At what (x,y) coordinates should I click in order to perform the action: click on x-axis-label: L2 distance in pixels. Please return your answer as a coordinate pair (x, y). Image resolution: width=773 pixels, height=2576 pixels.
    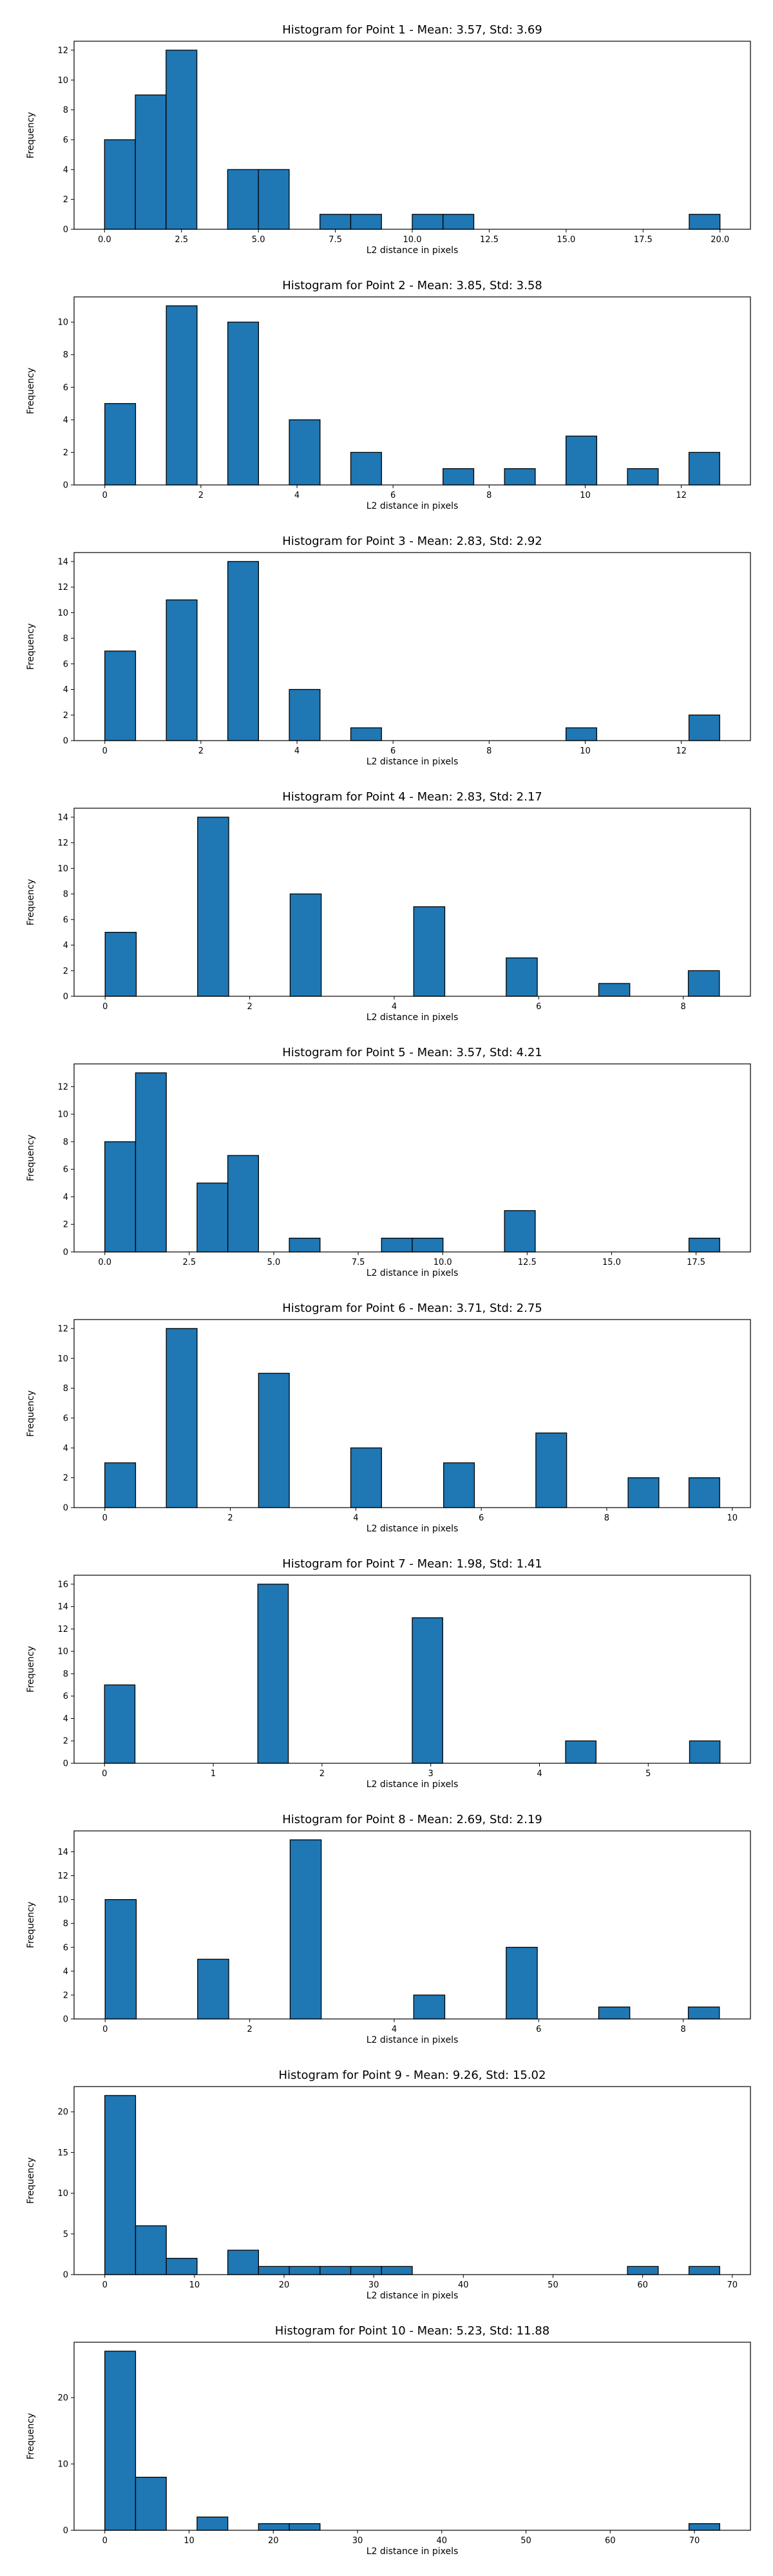
    Looking at the image, I should click on (413, 250).